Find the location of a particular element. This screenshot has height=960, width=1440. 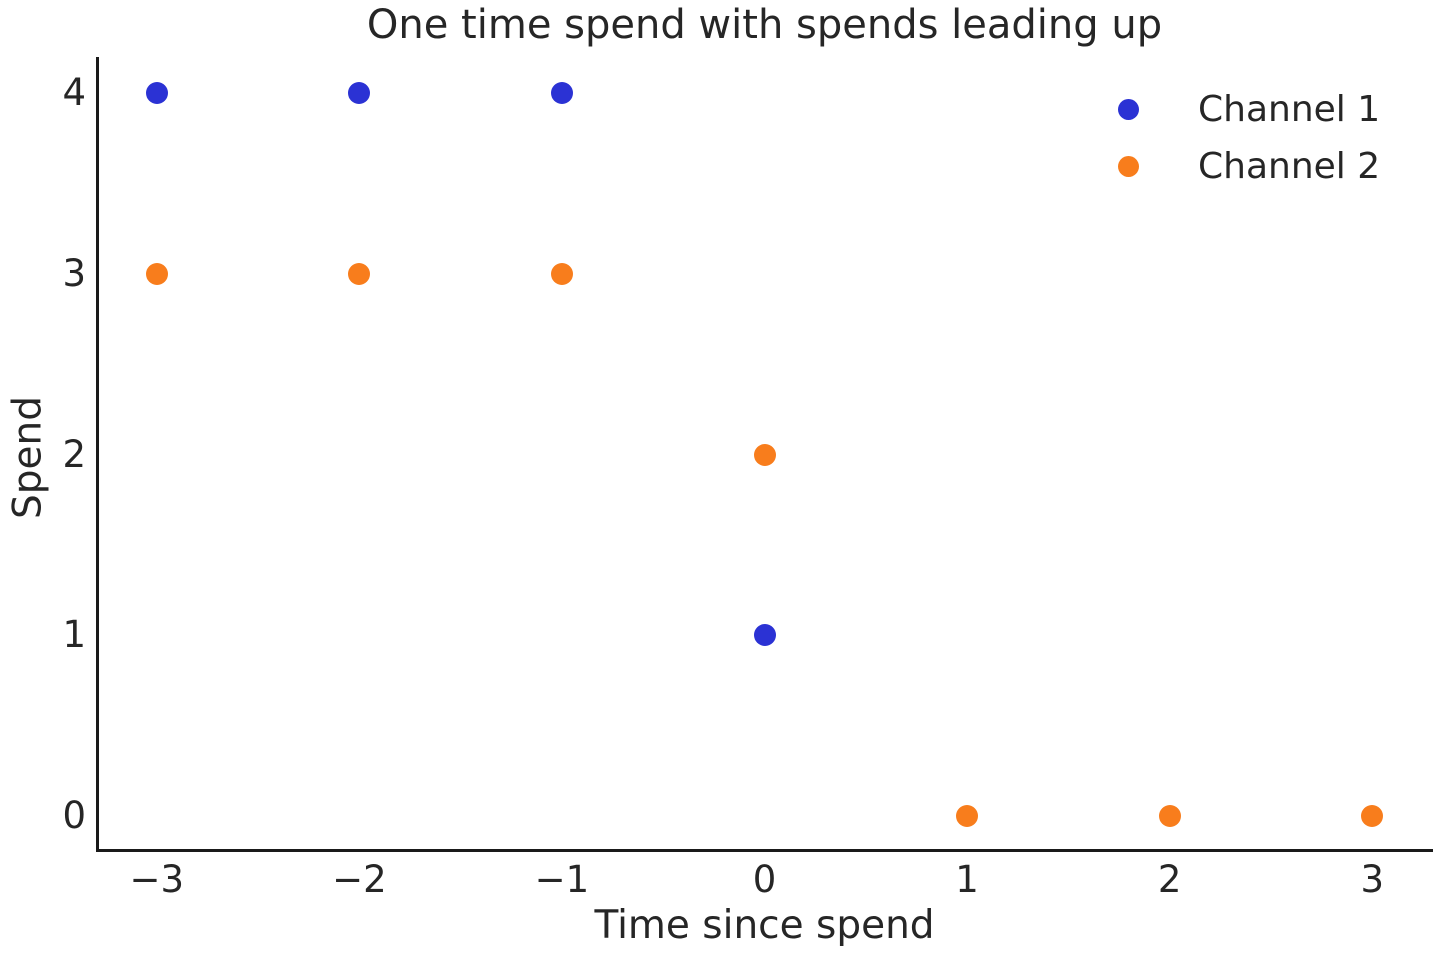

legend-item: Channel 1 is located at coordinates (1249, 109).